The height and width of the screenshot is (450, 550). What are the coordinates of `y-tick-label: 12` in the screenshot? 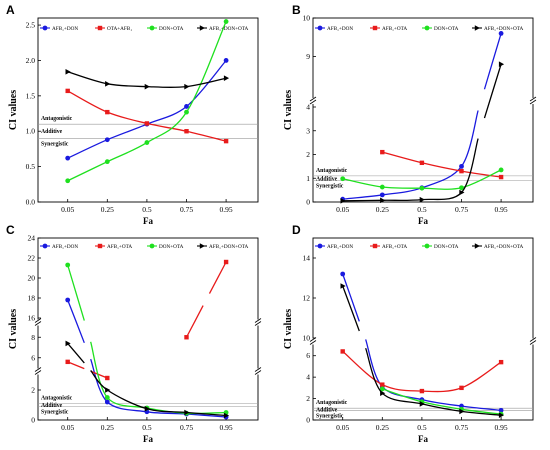 It's located at (307, 298).